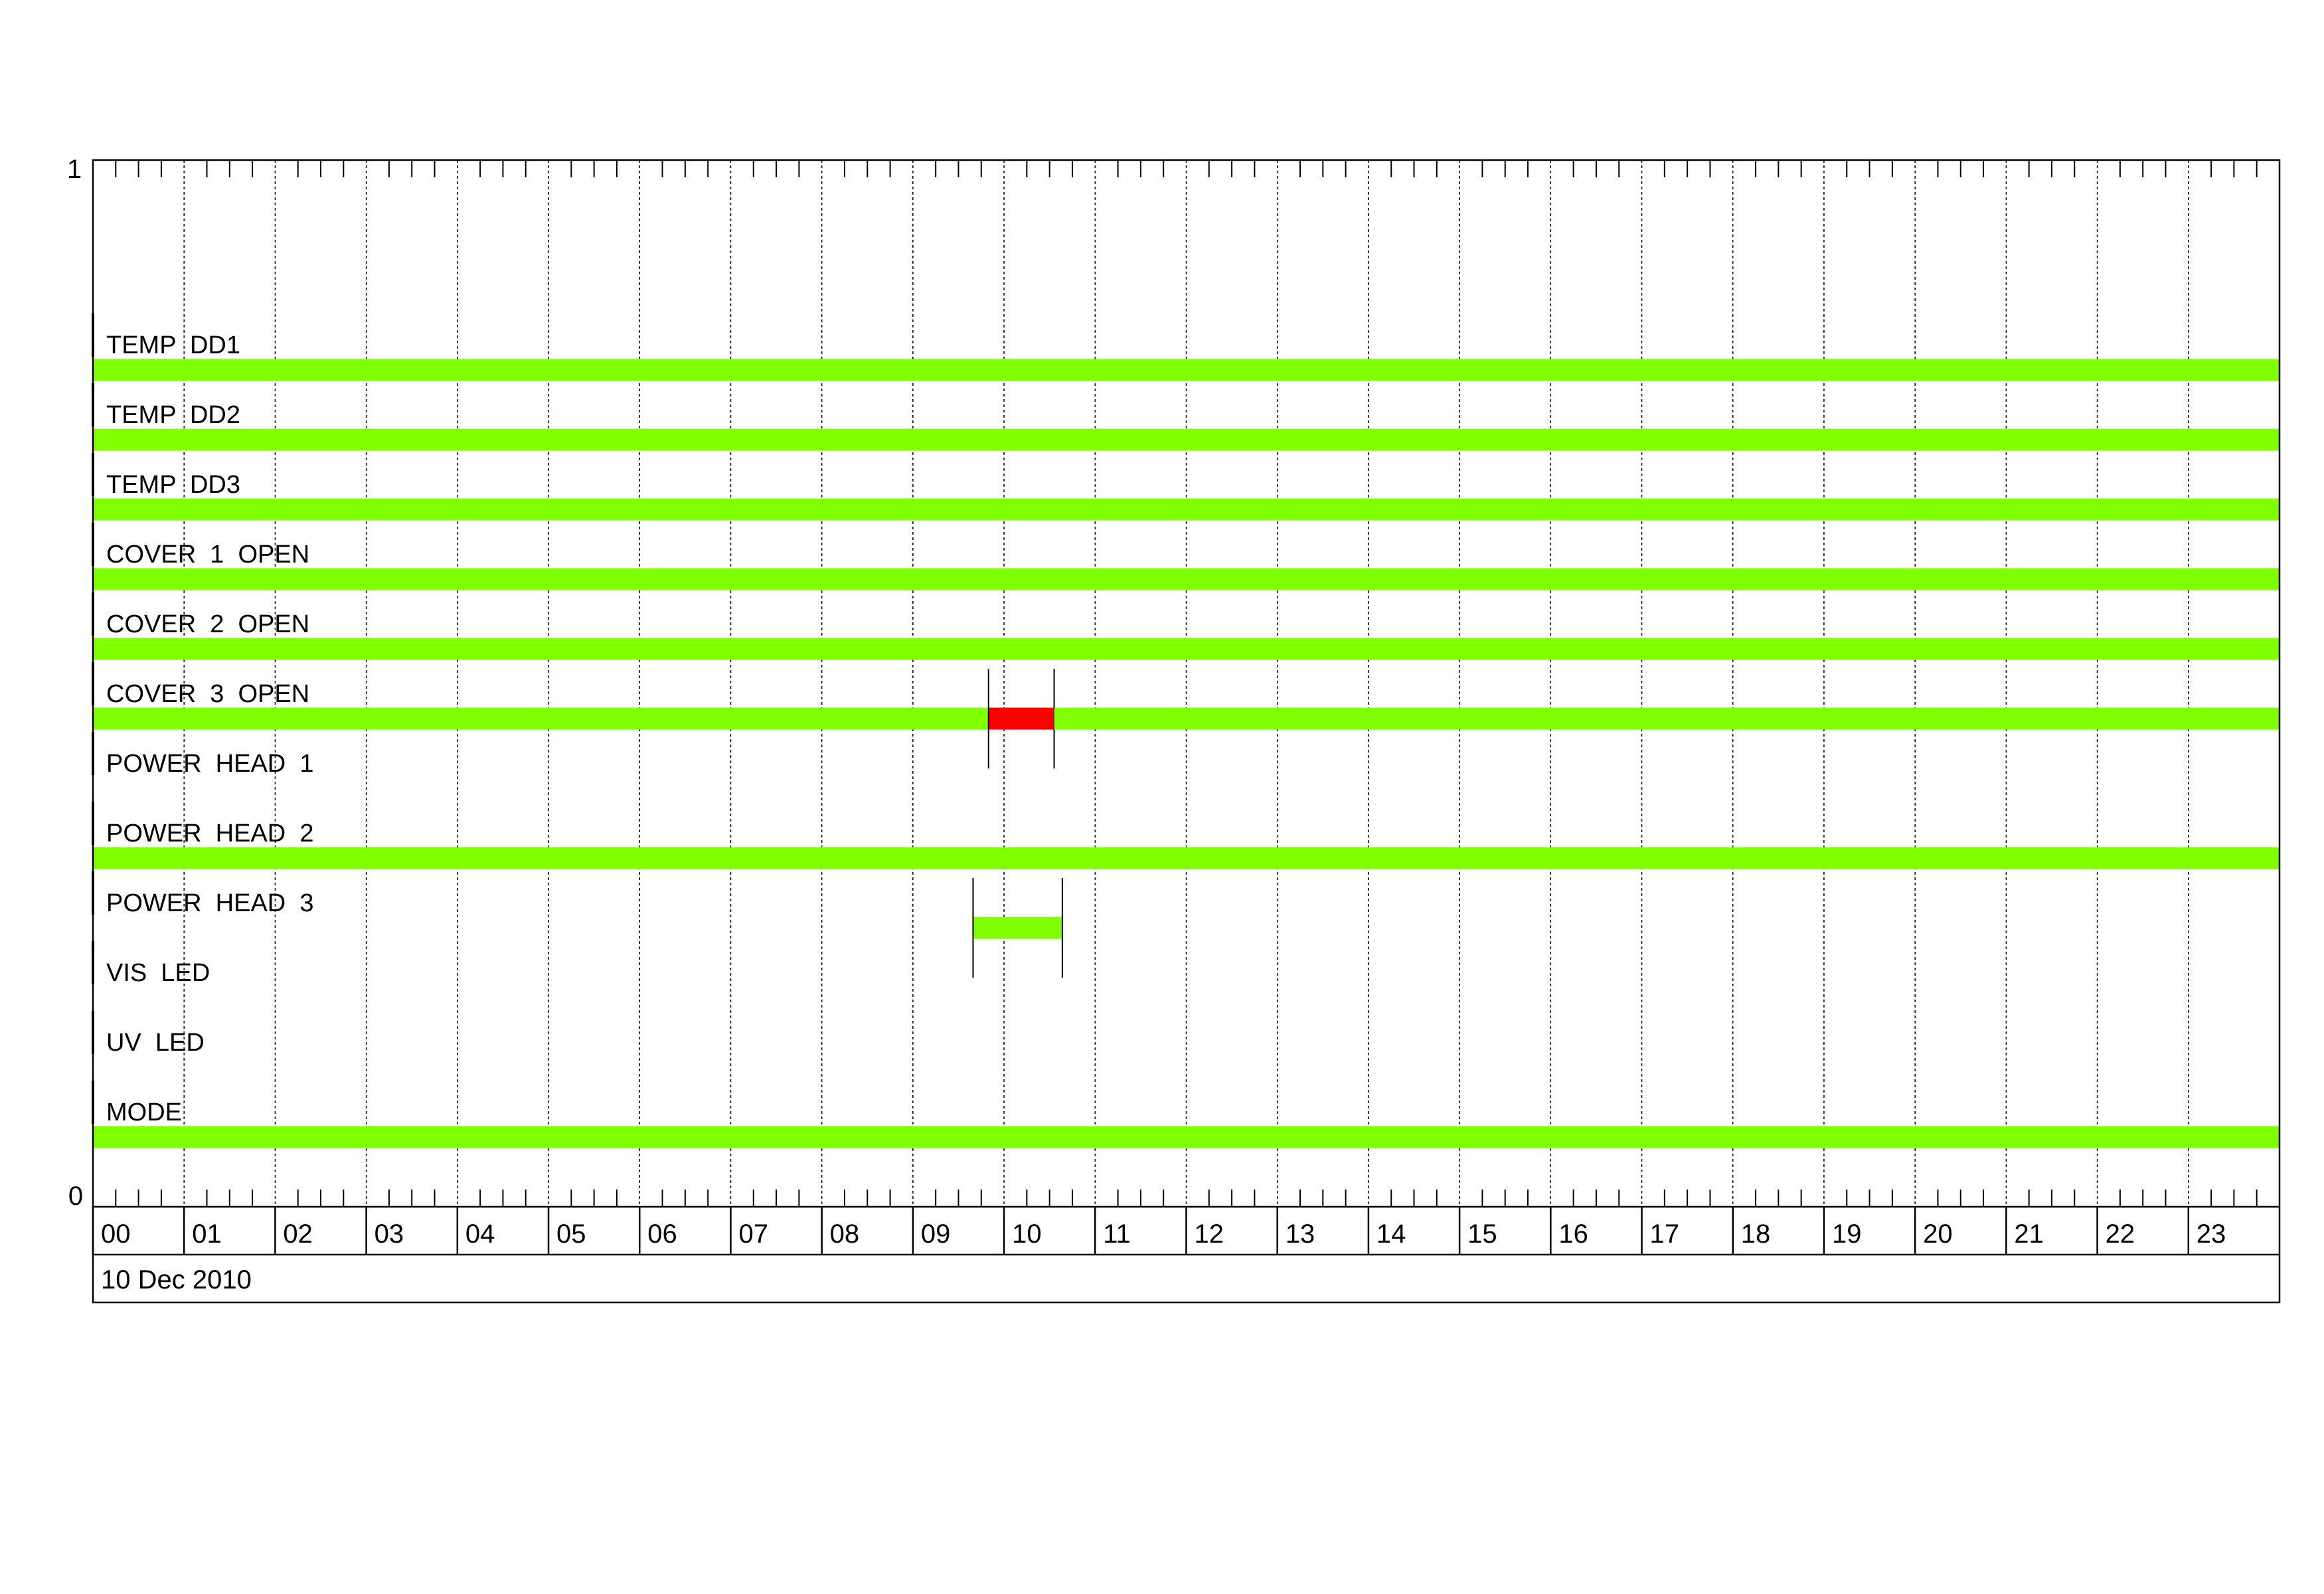  Describe the element at coordinates (1300, 1234) in the screenshot. I see `hour-tick-label: 13` at that location.